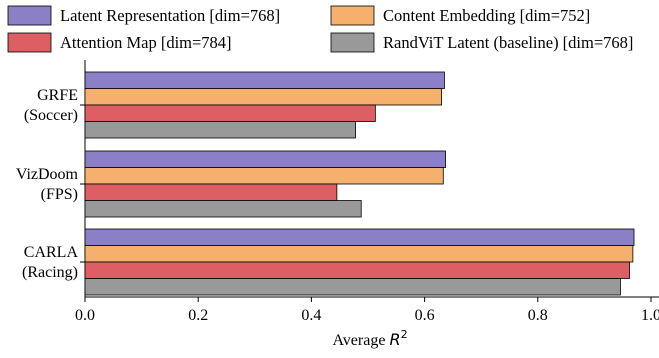 This screenshot has width=659, height=358. I want to click on x-axis-label-symbol: R, so click(394, 339).